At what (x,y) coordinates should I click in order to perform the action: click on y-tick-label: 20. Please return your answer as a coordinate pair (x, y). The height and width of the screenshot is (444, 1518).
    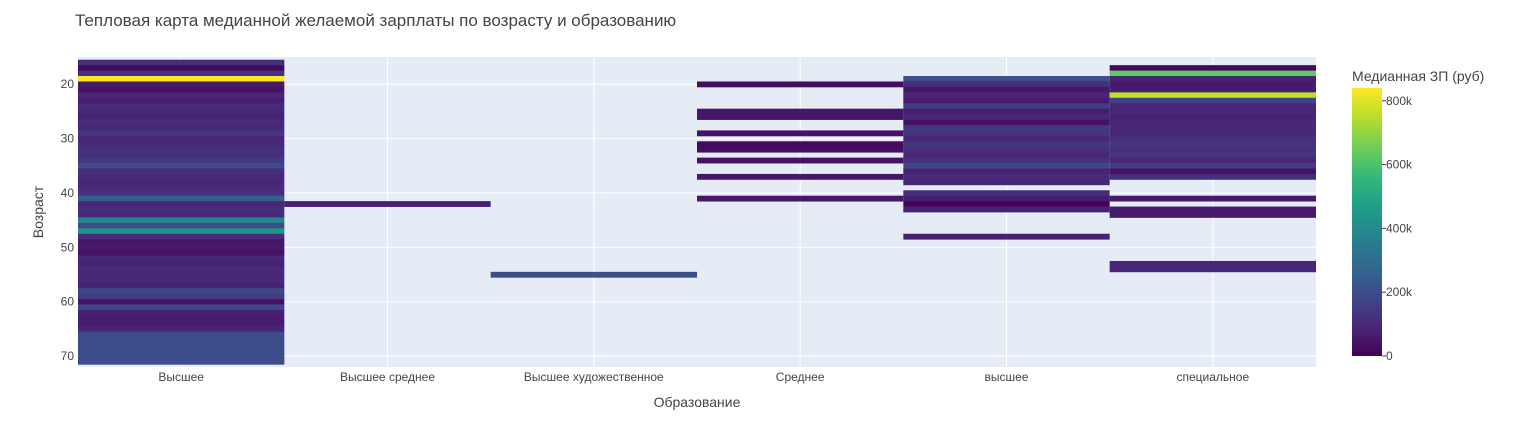
    Looking at the image, I should click on (68, 84).